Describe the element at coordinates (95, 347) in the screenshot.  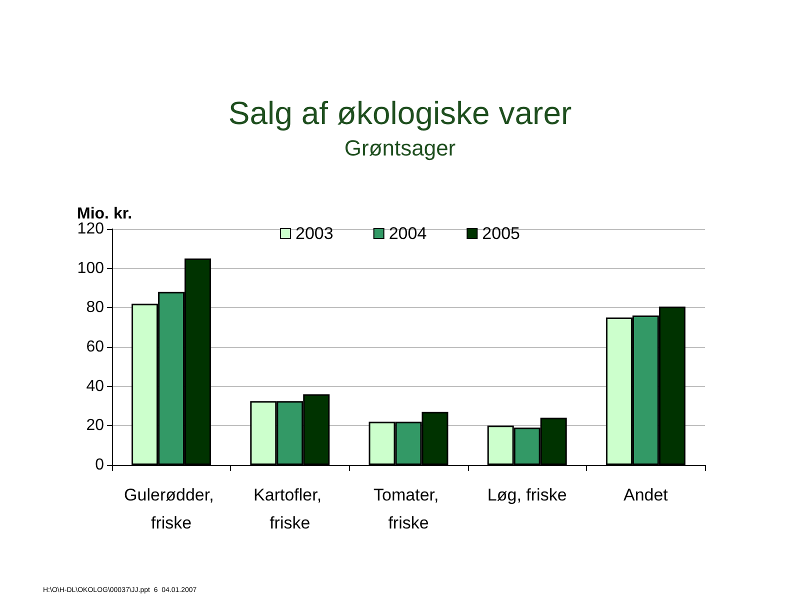
I see `y-tick-label: 60` at that location.